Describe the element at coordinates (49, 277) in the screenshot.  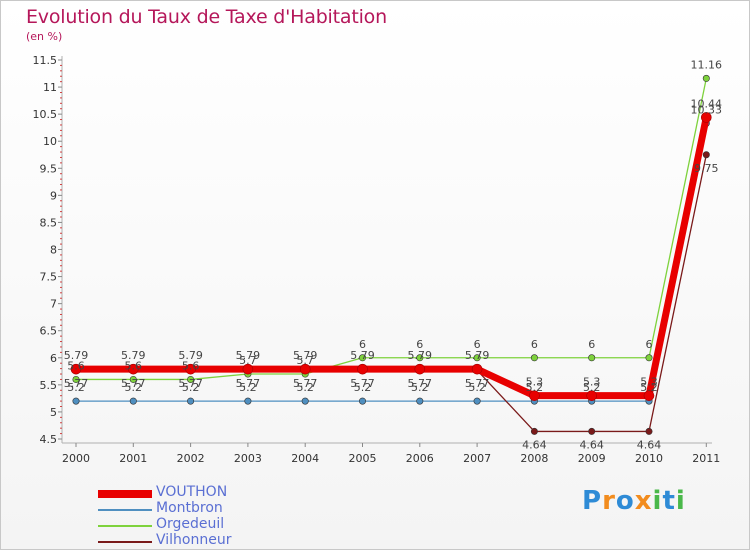
I see `y-tick-label: 7.5` at that location.